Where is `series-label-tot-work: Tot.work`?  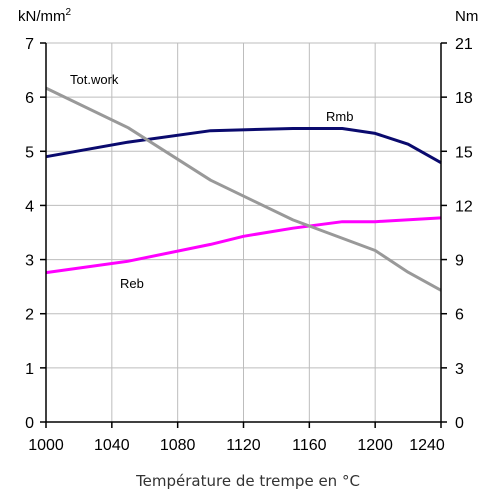
series-label-tot-work: Tot.work is located at coordinates (94, 79).